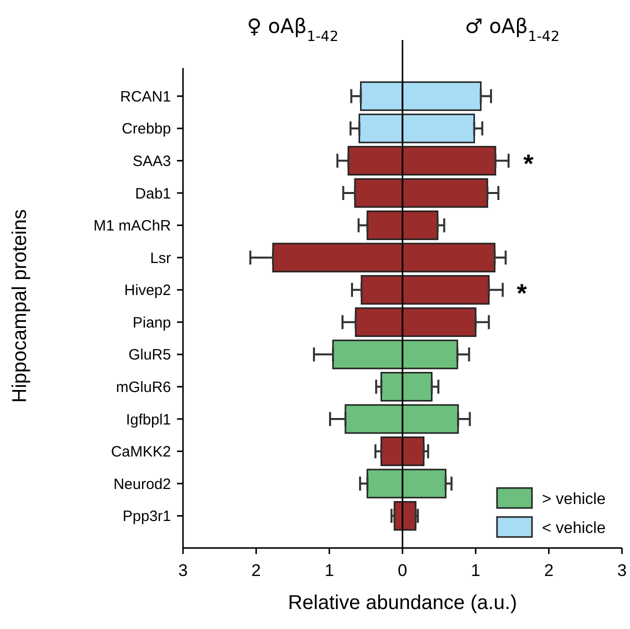 The height and width of the screenshot is (629, 630). I want to click on y-tick-label: CaMKK2, so click(140, 452).